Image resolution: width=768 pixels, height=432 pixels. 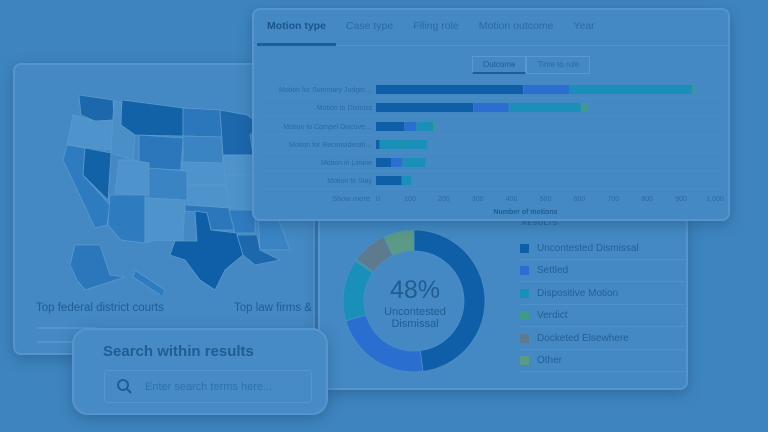 What do you see at coordinates (647, 199) in the screenshot?
I see `x-tick-label: 800` at bounding box center [647, 199].